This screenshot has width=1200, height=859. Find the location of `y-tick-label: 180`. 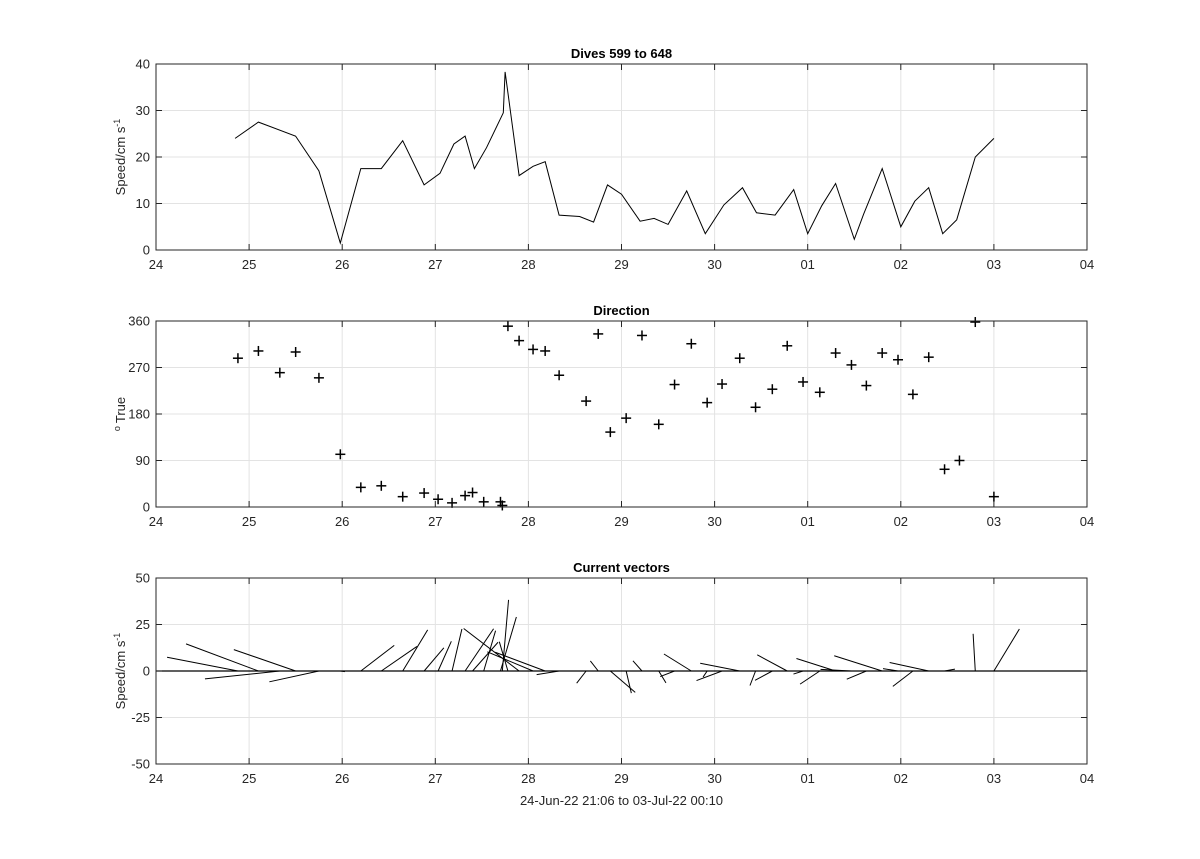

y-tick-label: 180 is located at coordinates (139, 414).